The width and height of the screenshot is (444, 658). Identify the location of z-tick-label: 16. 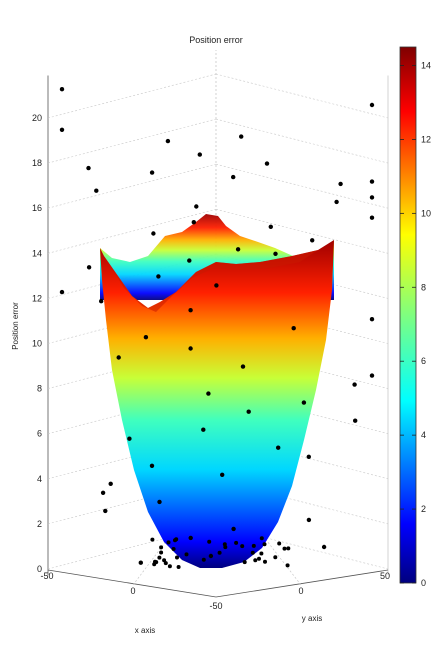
(37, 208).